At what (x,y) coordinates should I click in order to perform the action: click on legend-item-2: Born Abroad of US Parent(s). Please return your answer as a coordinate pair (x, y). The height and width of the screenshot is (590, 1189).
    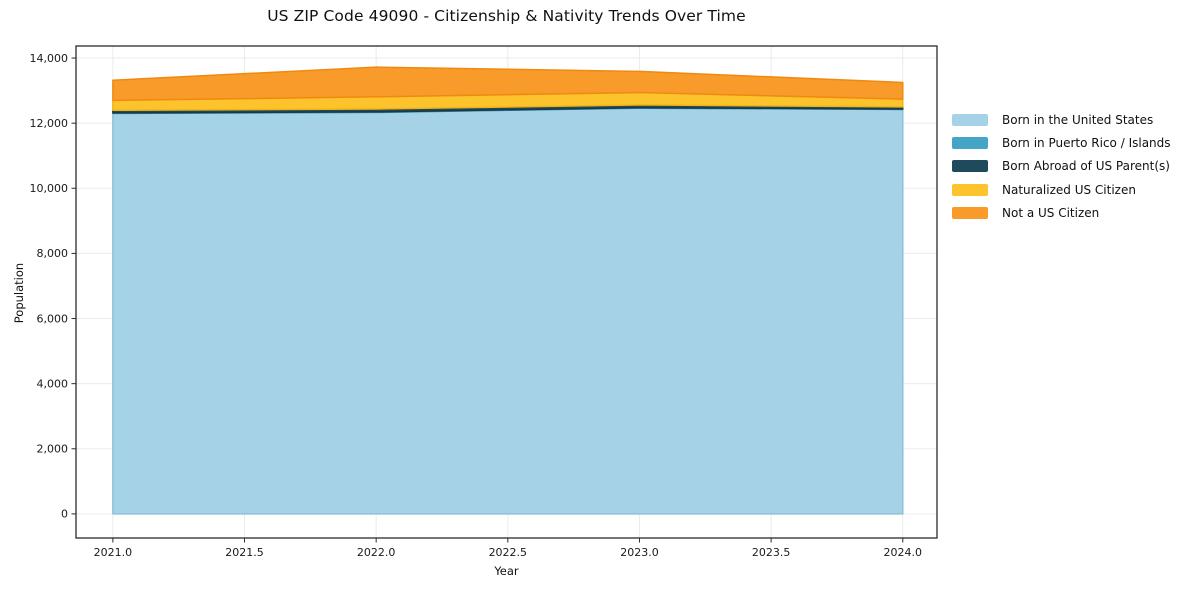
    Looking at the image, I should click on (1061, 166).